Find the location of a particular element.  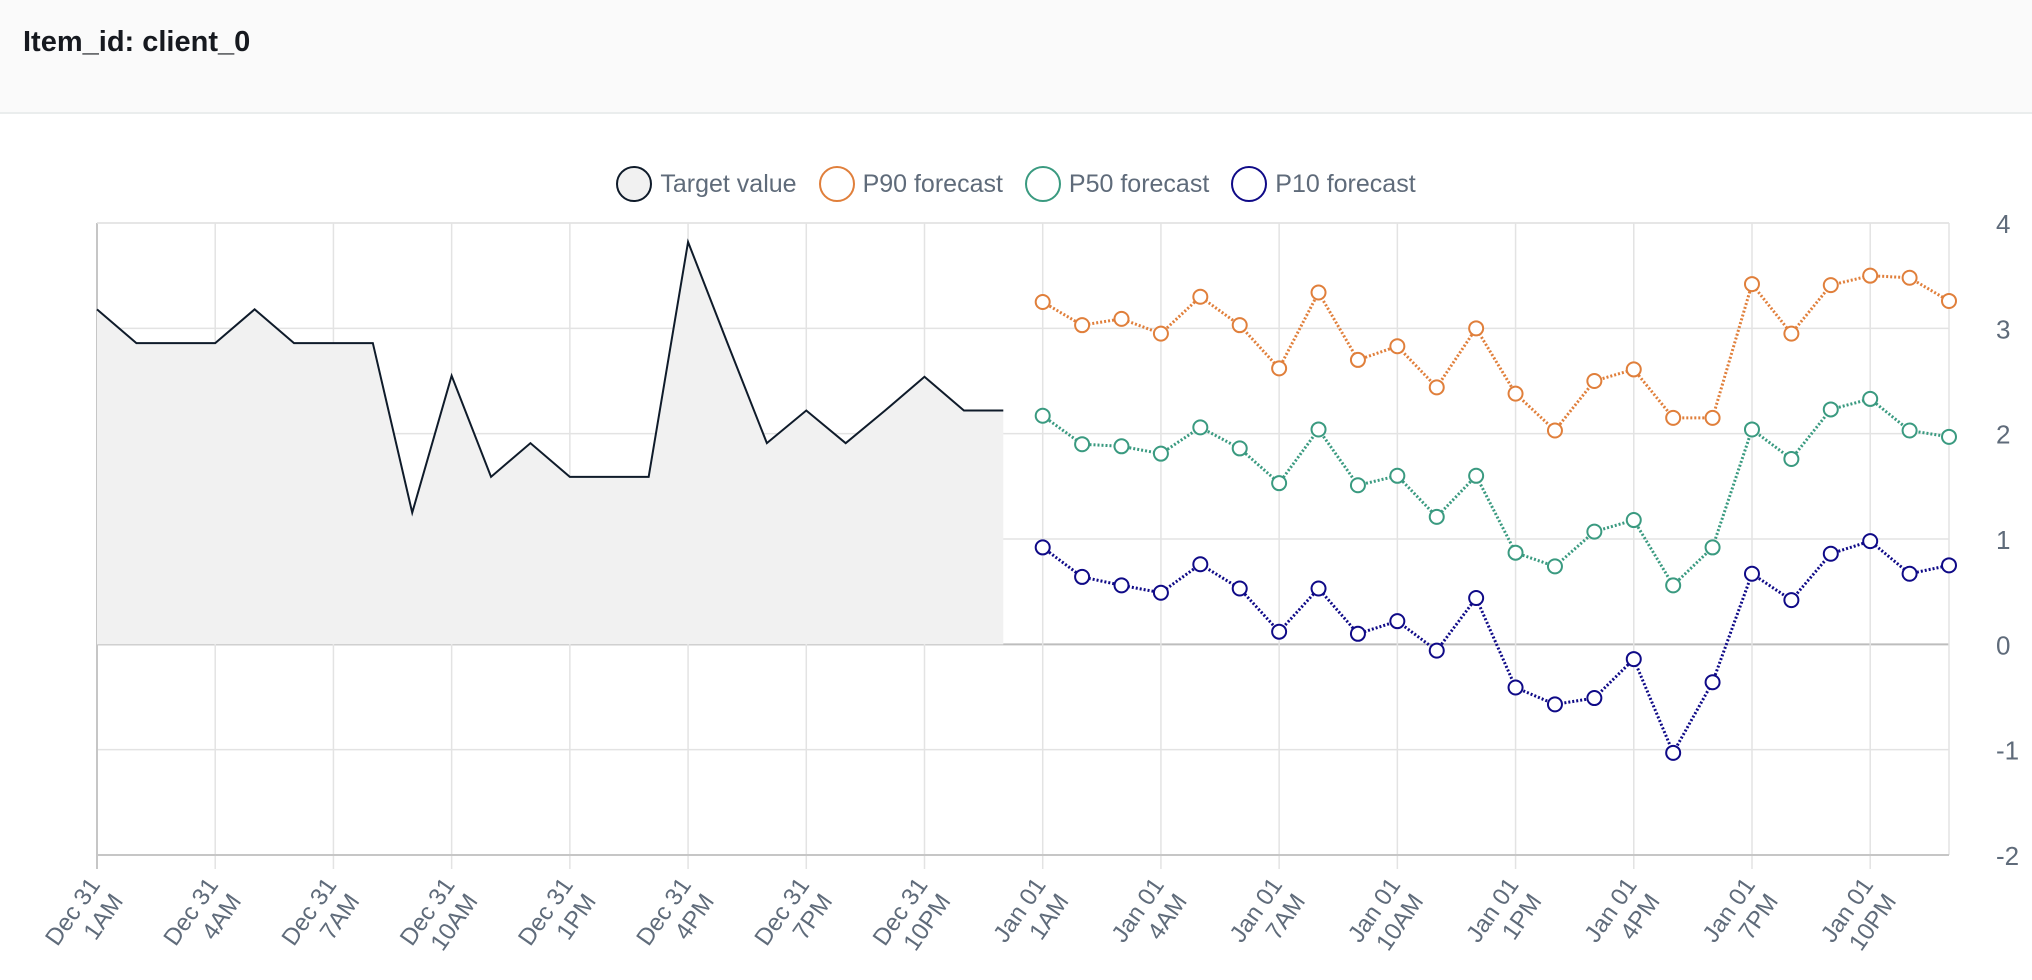

legend-p10-marker-icon is located at coordinates (1249, 184).